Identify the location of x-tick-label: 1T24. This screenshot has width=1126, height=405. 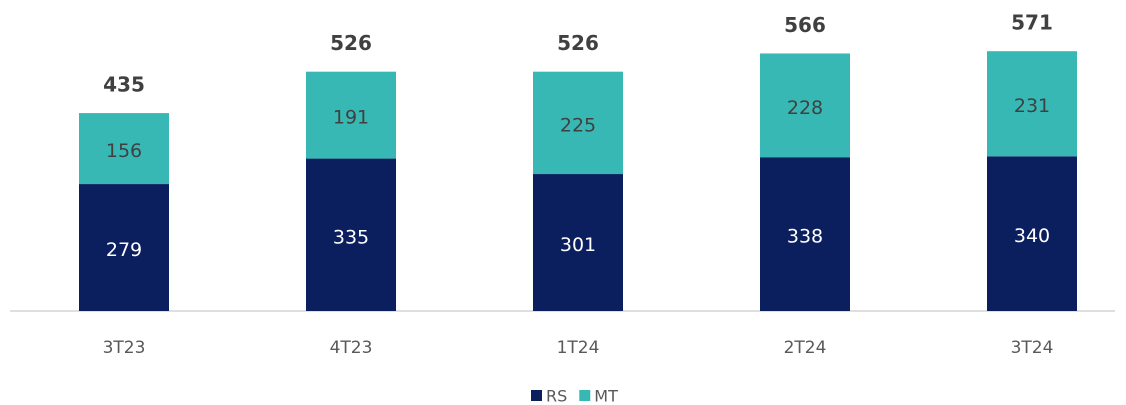
(578, 348).